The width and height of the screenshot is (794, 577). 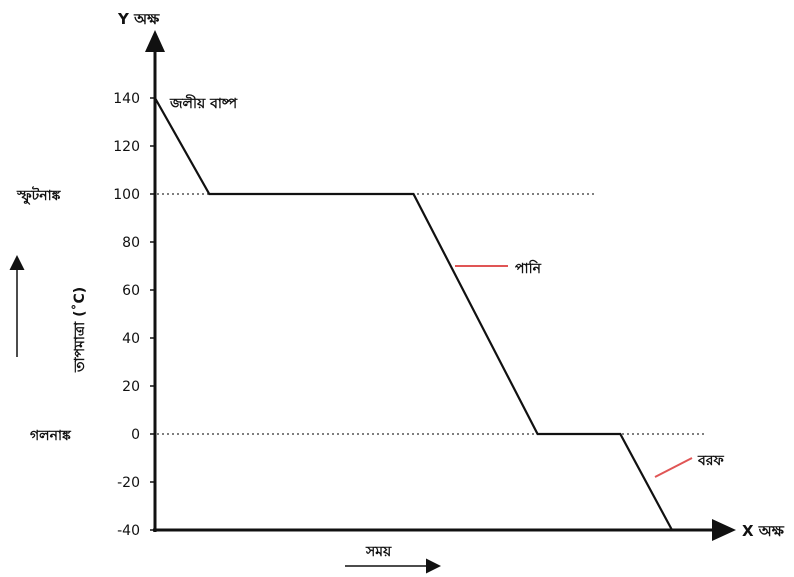 What do you see at coordinates (128, 531) in the screenshot?
I see `y-tick-label: -40` at bounding box center [128, 531].